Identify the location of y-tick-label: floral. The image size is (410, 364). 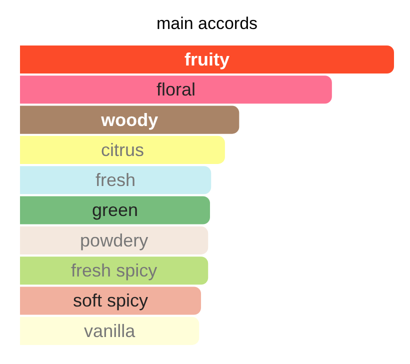
(176, 90).